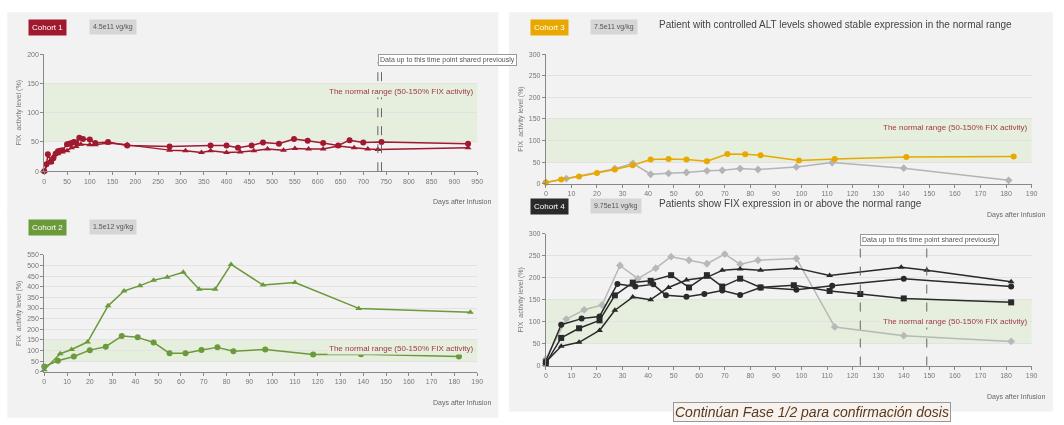  Describe the element at coordinates (550, 27) in the screenshot. I see `chart-title: Cohort 3` at that location.